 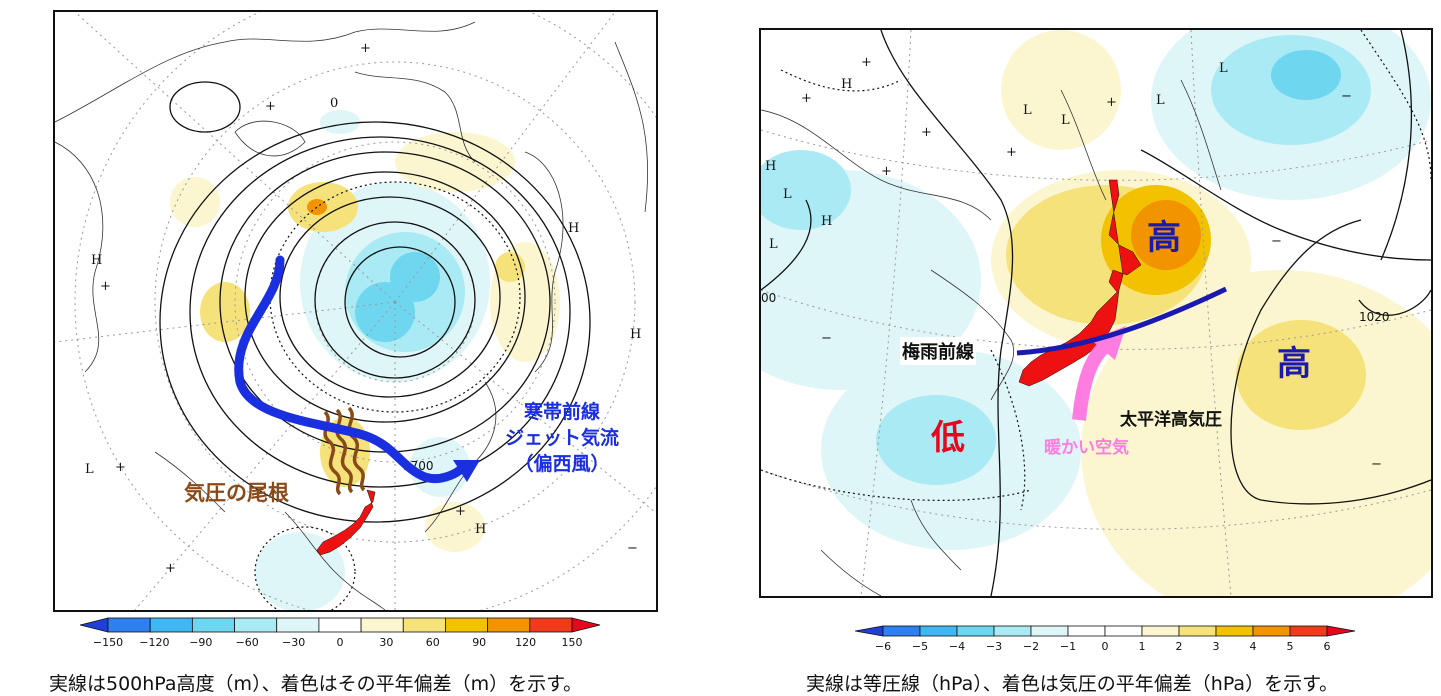 What do you see at coordinates (1072, 684) in the screenshot?
I see `right-caption: 実線は等圧線（hPa）、着色は気圧の平年偏差（hPa）を示す。` at bounding box center [1072, 684].